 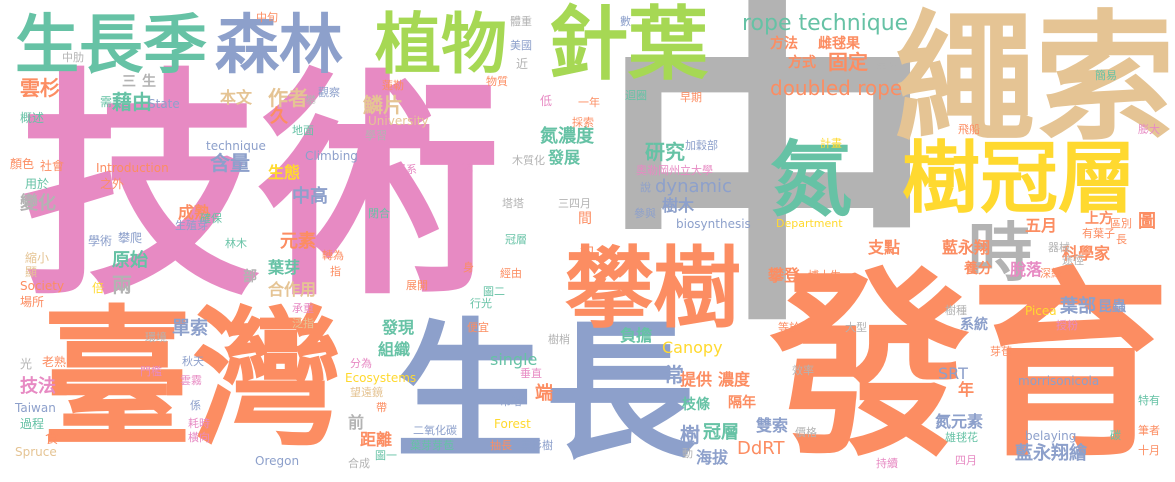 I want to click on word-shi-food: 食, so click(x=52, y=439).